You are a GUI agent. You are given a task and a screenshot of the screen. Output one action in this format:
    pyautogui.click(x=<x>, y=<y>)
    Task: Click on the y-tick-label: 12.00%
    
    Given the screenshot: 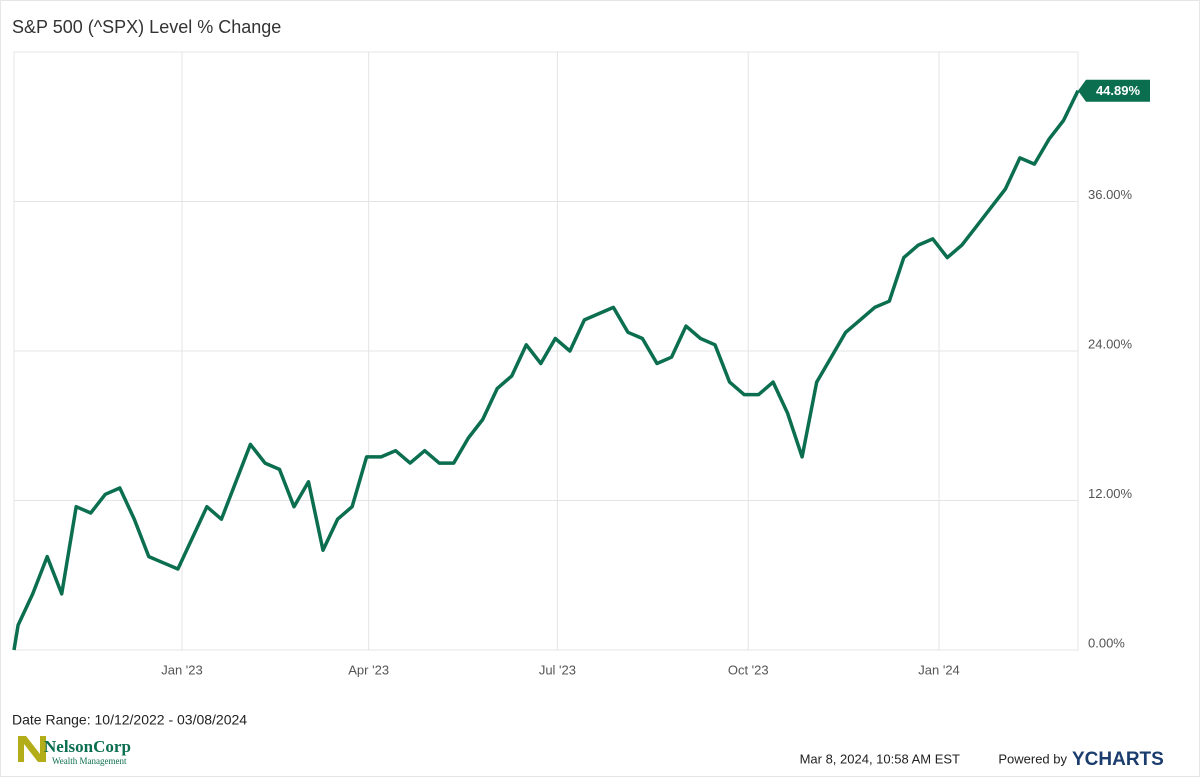 What is the action you would take?
    pyautogui.click(x=1110, y=493)
    